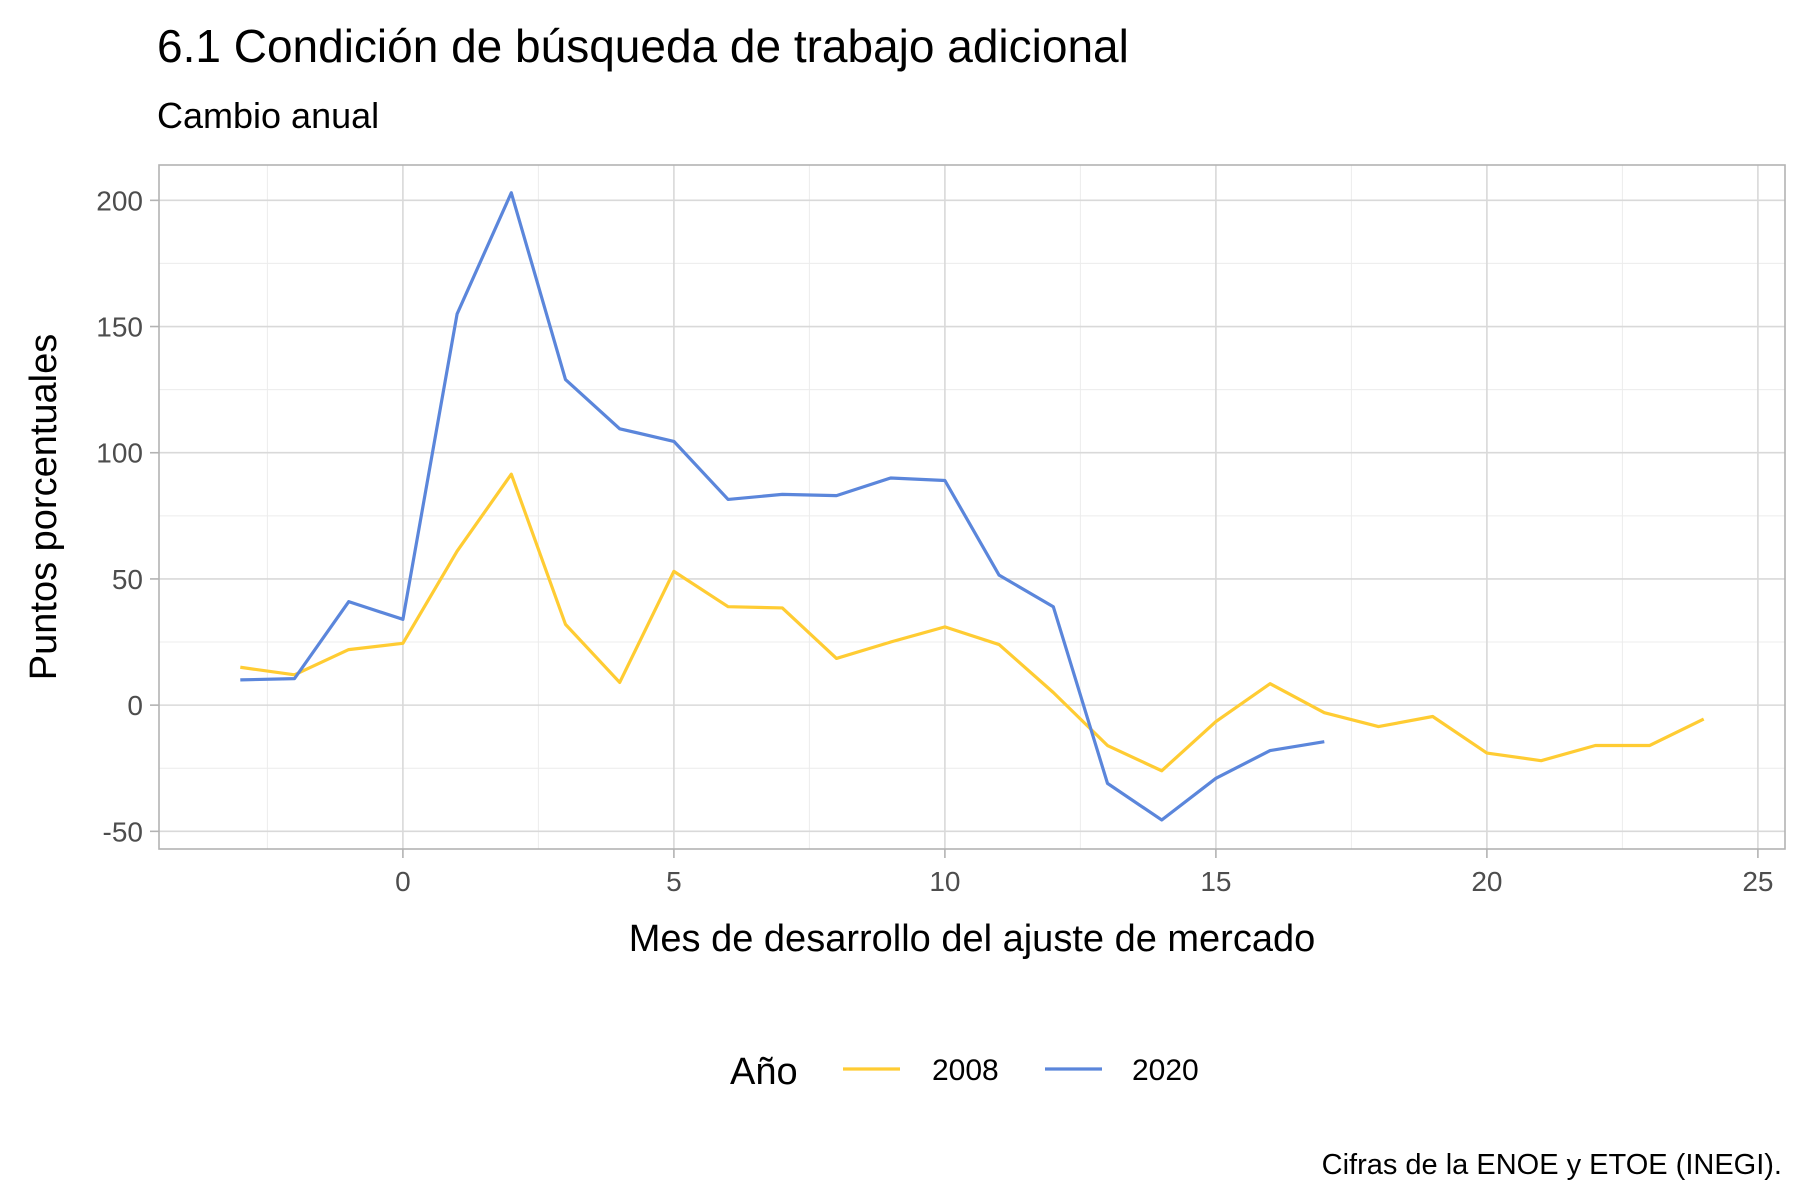  Describe the element at coordinates (123, 831) in the screenshot. I see `y-tick-label: -50` at that location.